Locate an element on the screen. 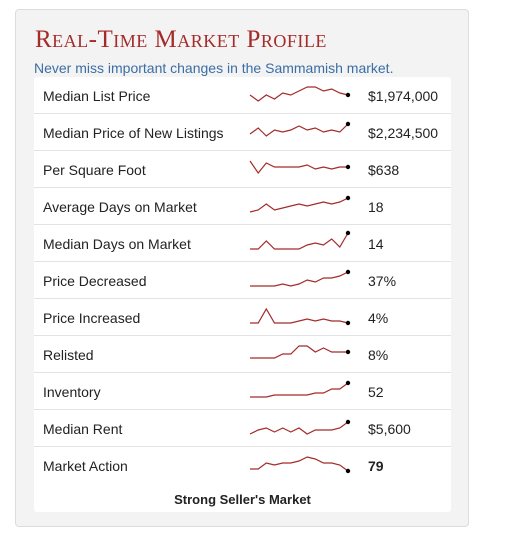 The height and width of the screenshot is (539, 507). metric-label: Relisted is located at coordinates (68, 355).